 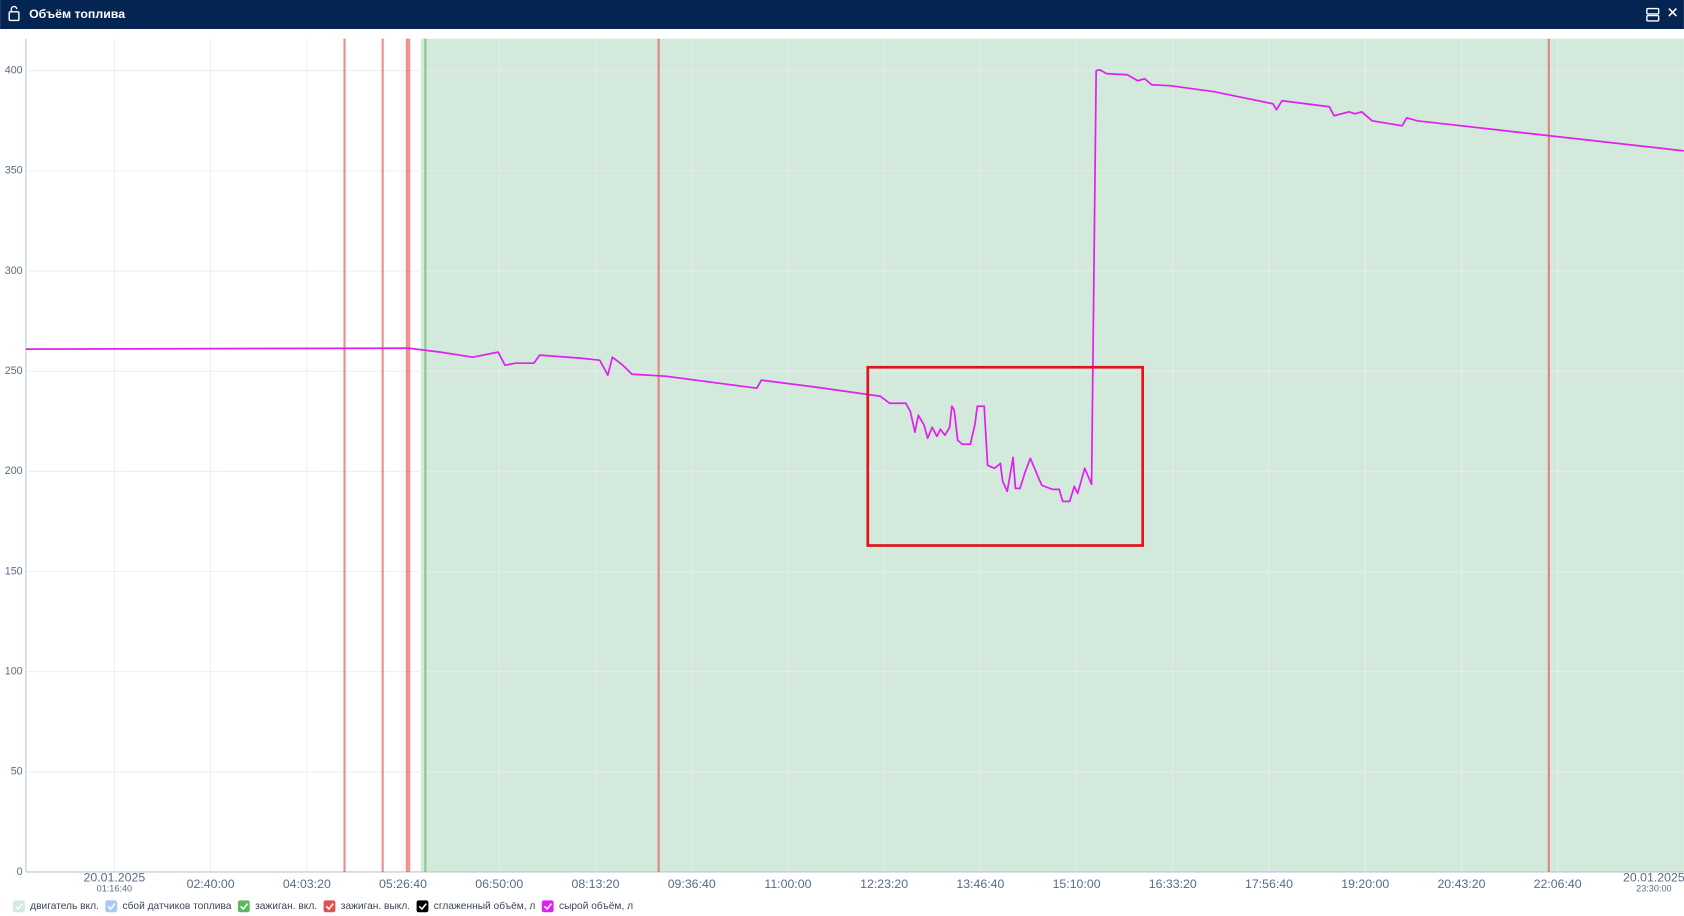 I want to click on x-tick-label: 02:40:00, so click(x=211, y=884).